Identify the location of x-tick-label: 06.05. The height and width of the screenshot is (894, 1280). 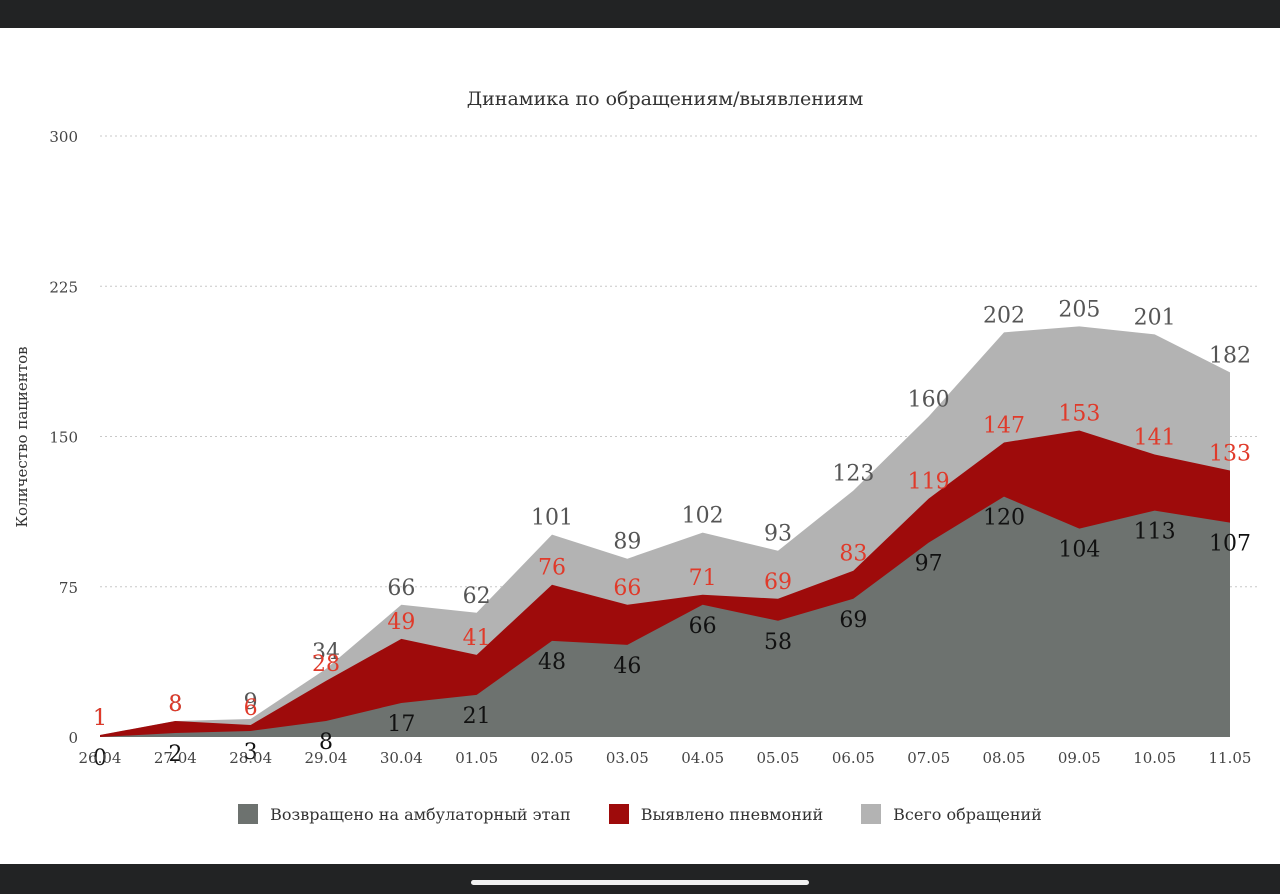
(853, 758).